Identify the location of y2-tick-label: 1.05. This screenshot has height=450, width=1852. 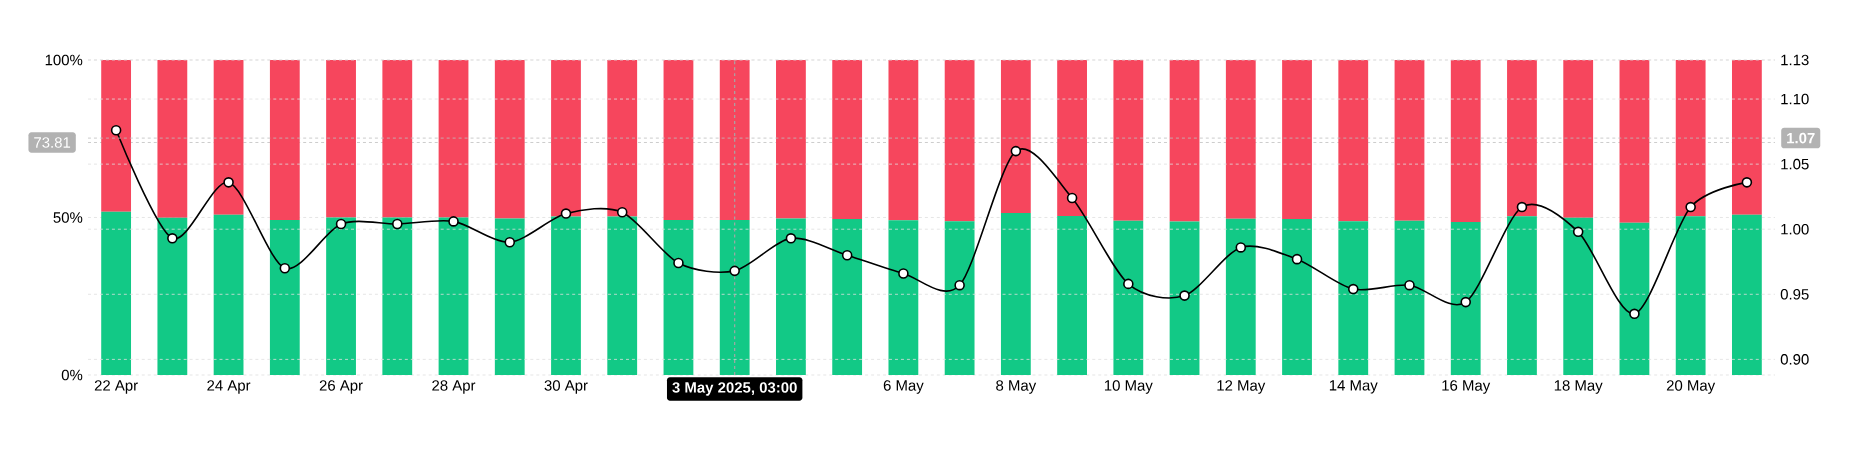
(1795, 164).